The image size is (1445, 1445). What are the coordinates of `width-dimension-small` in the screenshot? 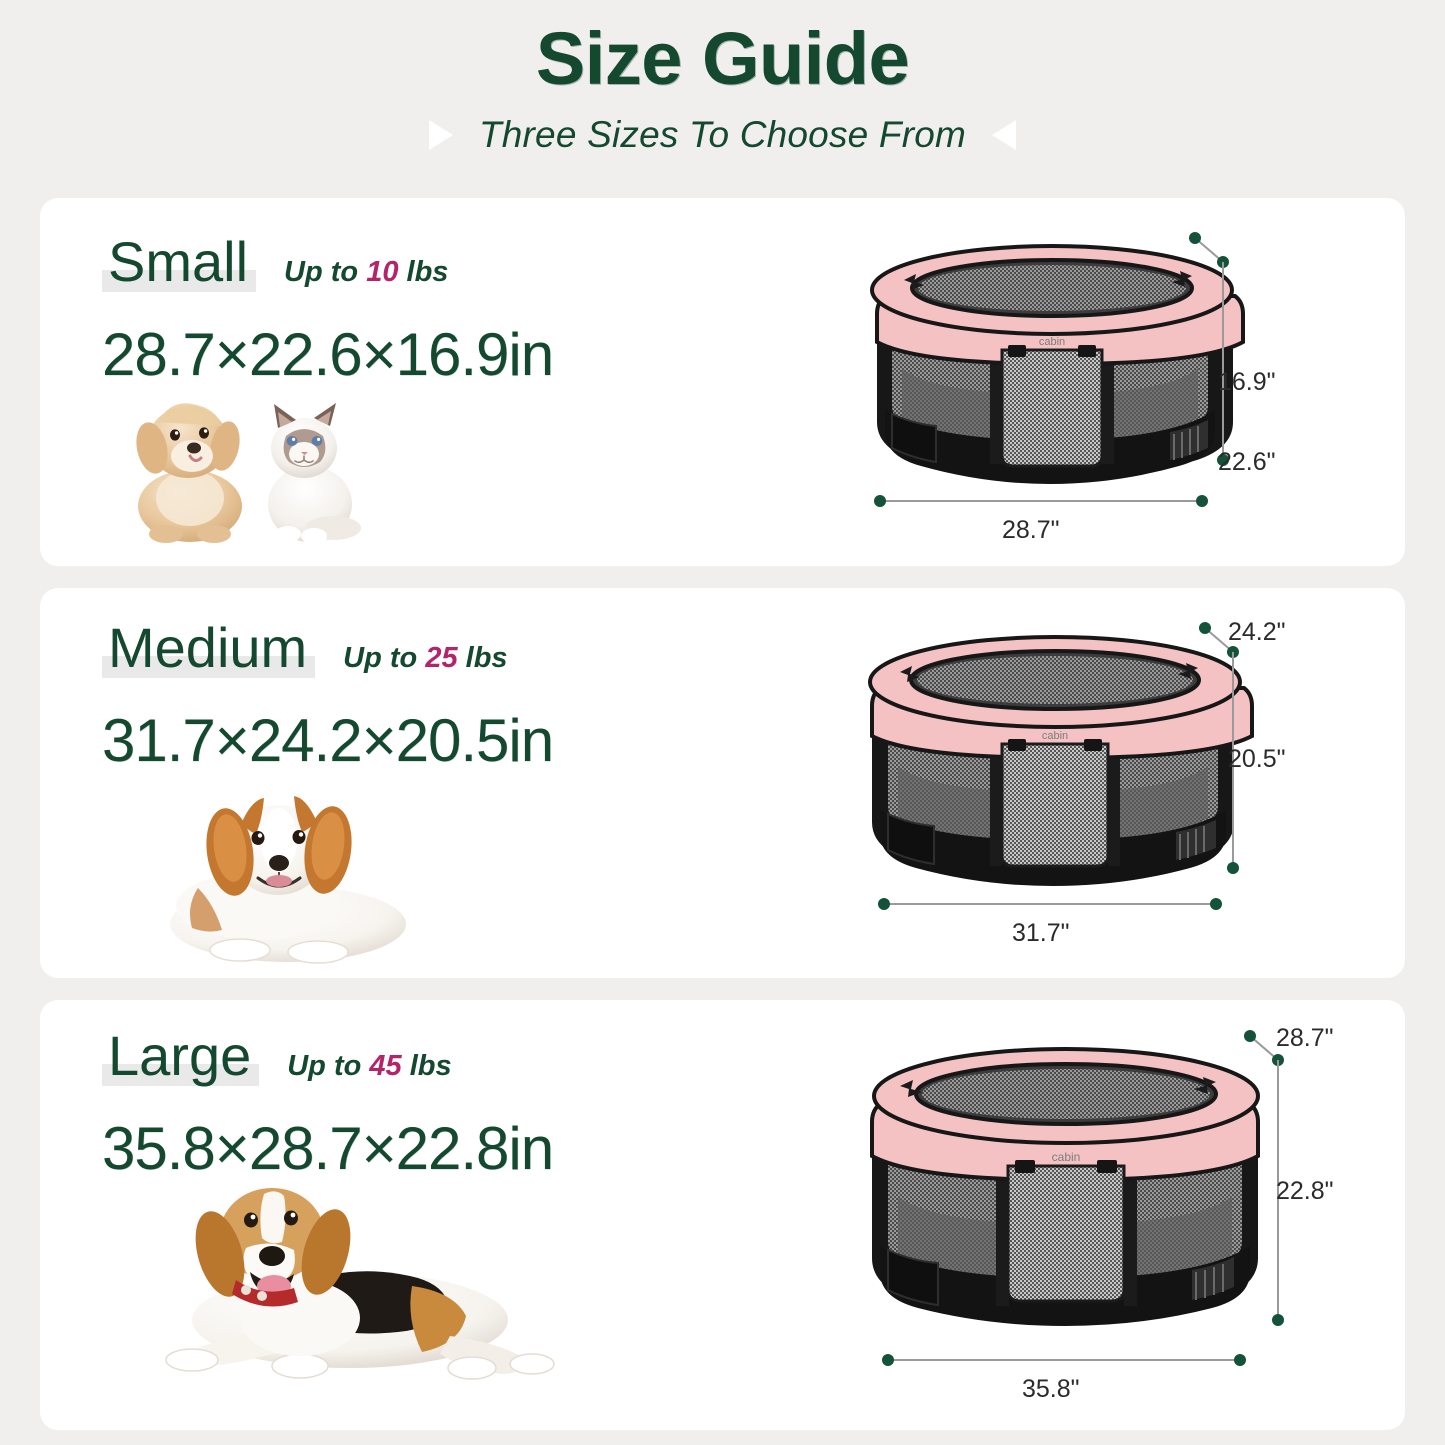 It's located at (1041, 501).